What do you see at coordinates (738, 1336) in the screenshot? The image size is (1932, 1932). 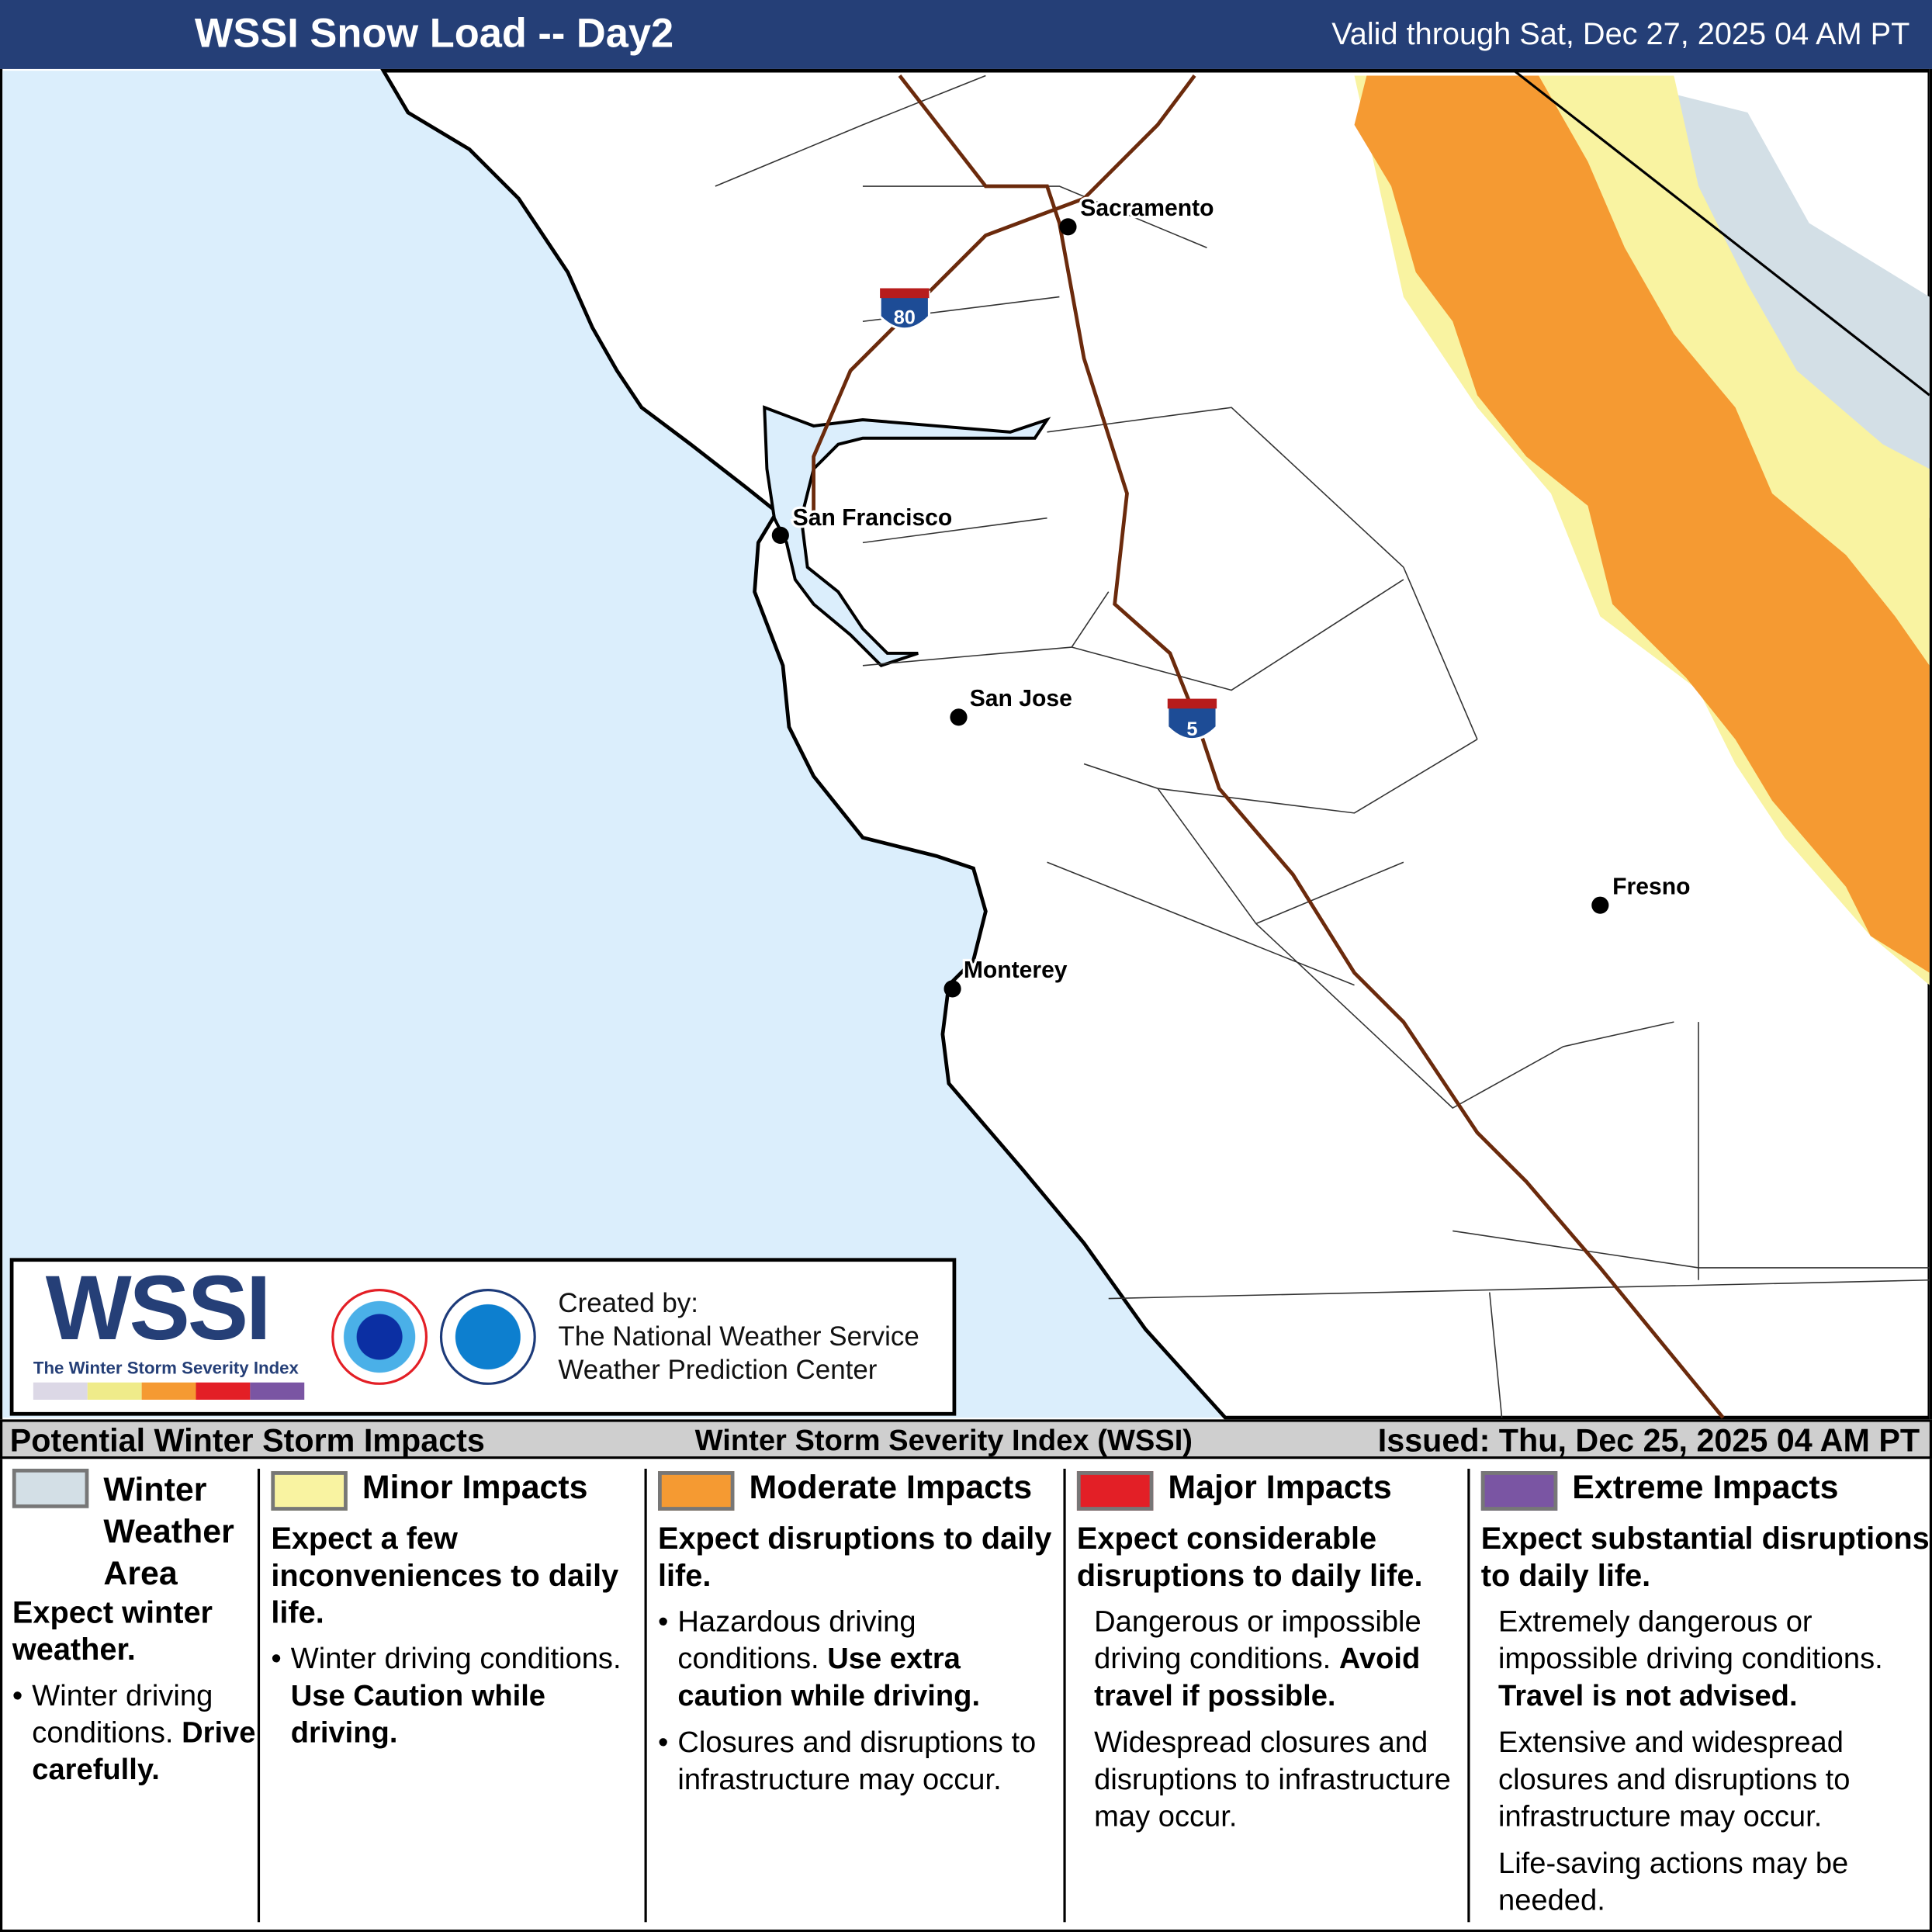 I see `org-nws: The National Weather Service` at bounding box center [738, 1336].